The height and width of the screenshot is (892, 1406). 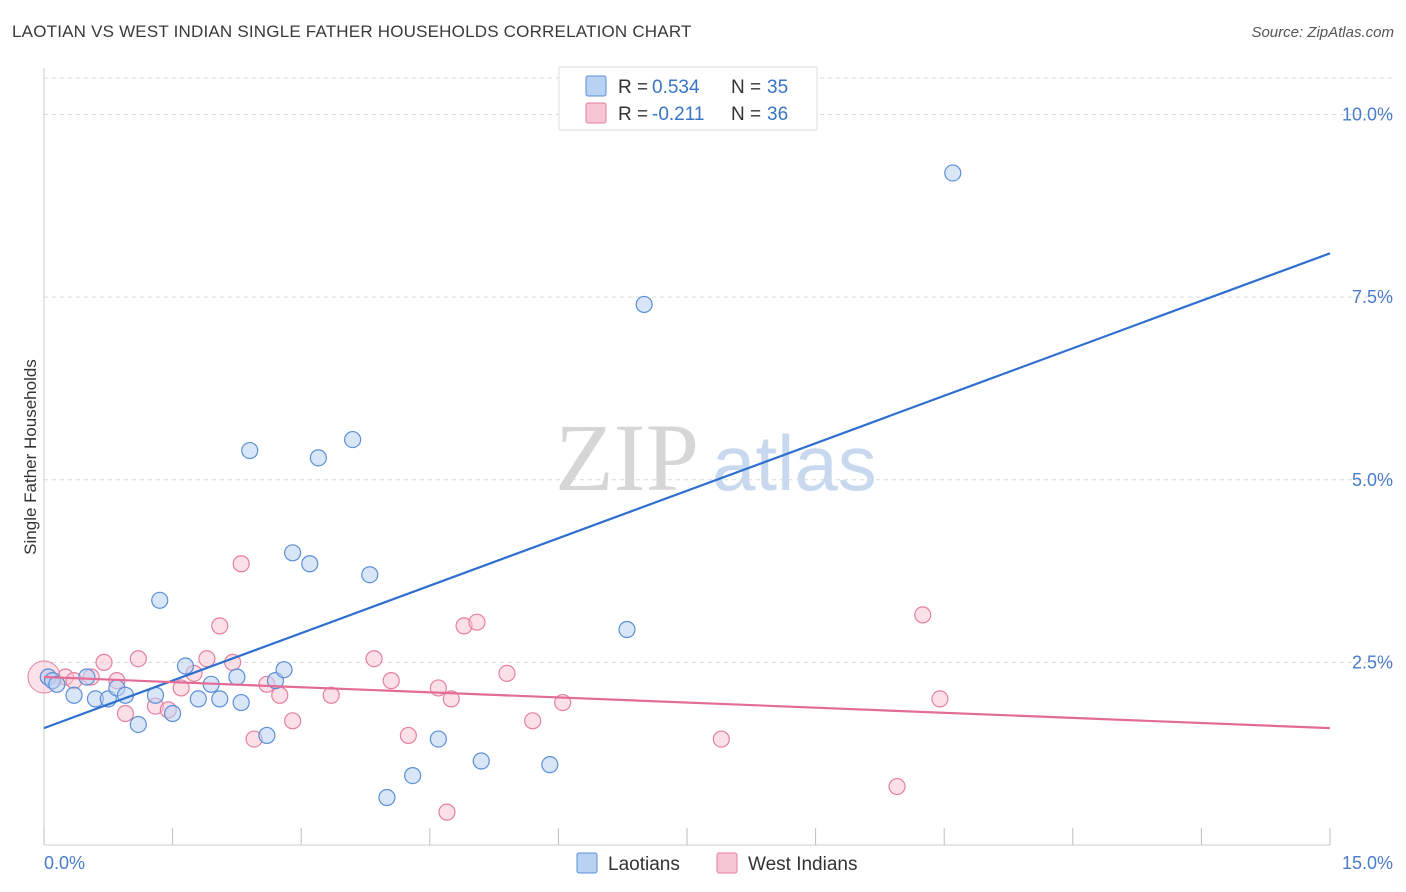 What do you see at coordinates (1322, 32) in the screenshot?
I see `source-label: Source: ZipAtlas.com` at bounding box center [1322, 32].